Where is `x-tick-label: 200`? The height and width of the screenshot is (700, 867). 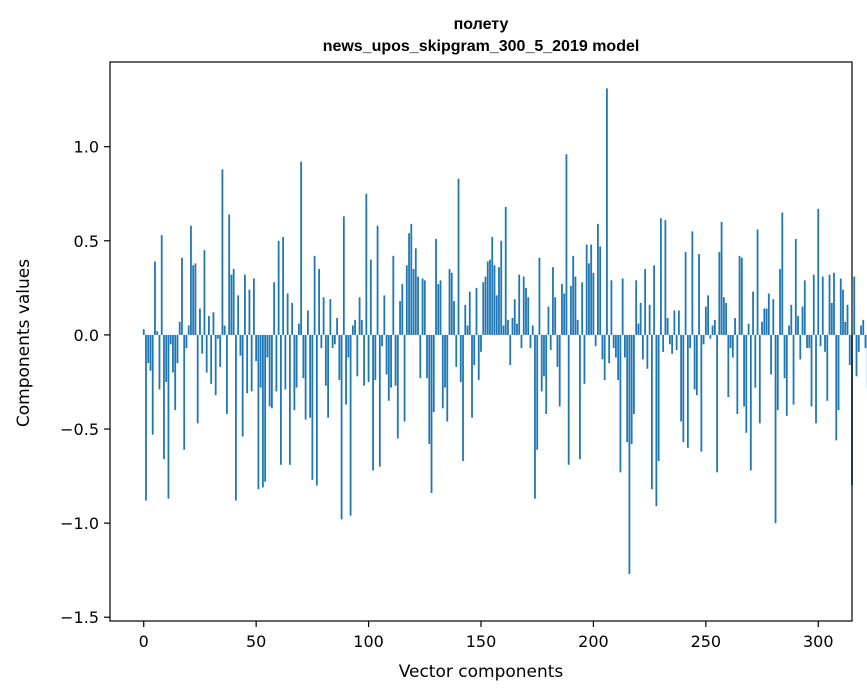 x-tick-label: 200 is located at coordinates (593, 641).